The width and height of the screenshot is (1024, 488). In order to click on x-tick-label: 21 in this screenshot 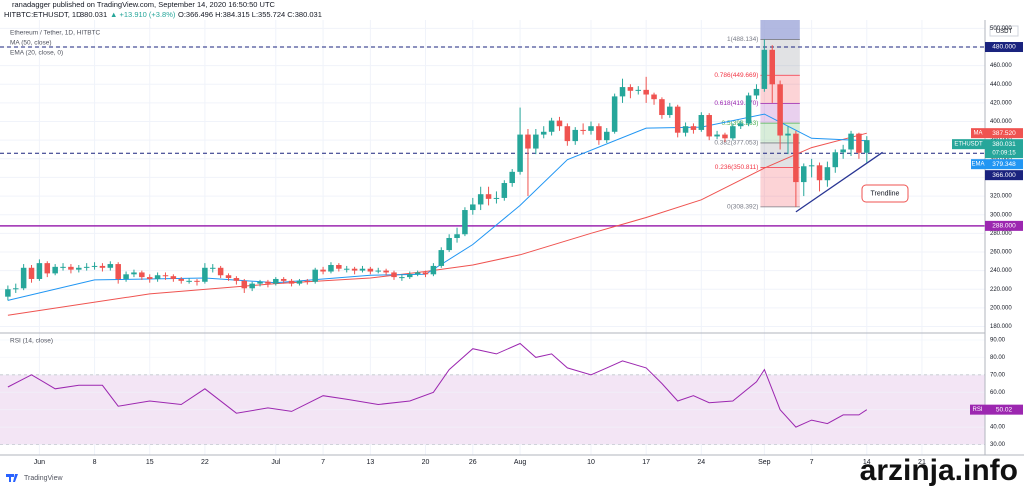, I will do `click(922, 462)`.